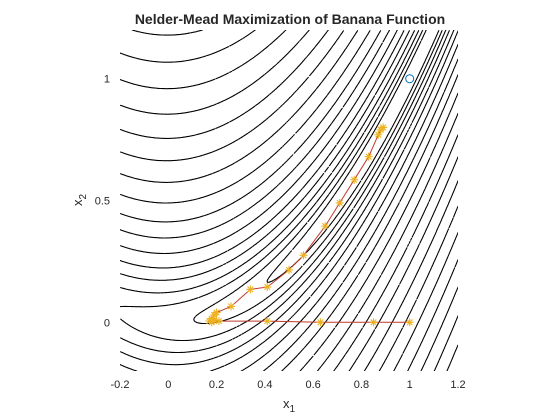  Describe the element at coordinates (83, 197) in the screenshot. I see `y-axis-label-subscript: 2` at that location.